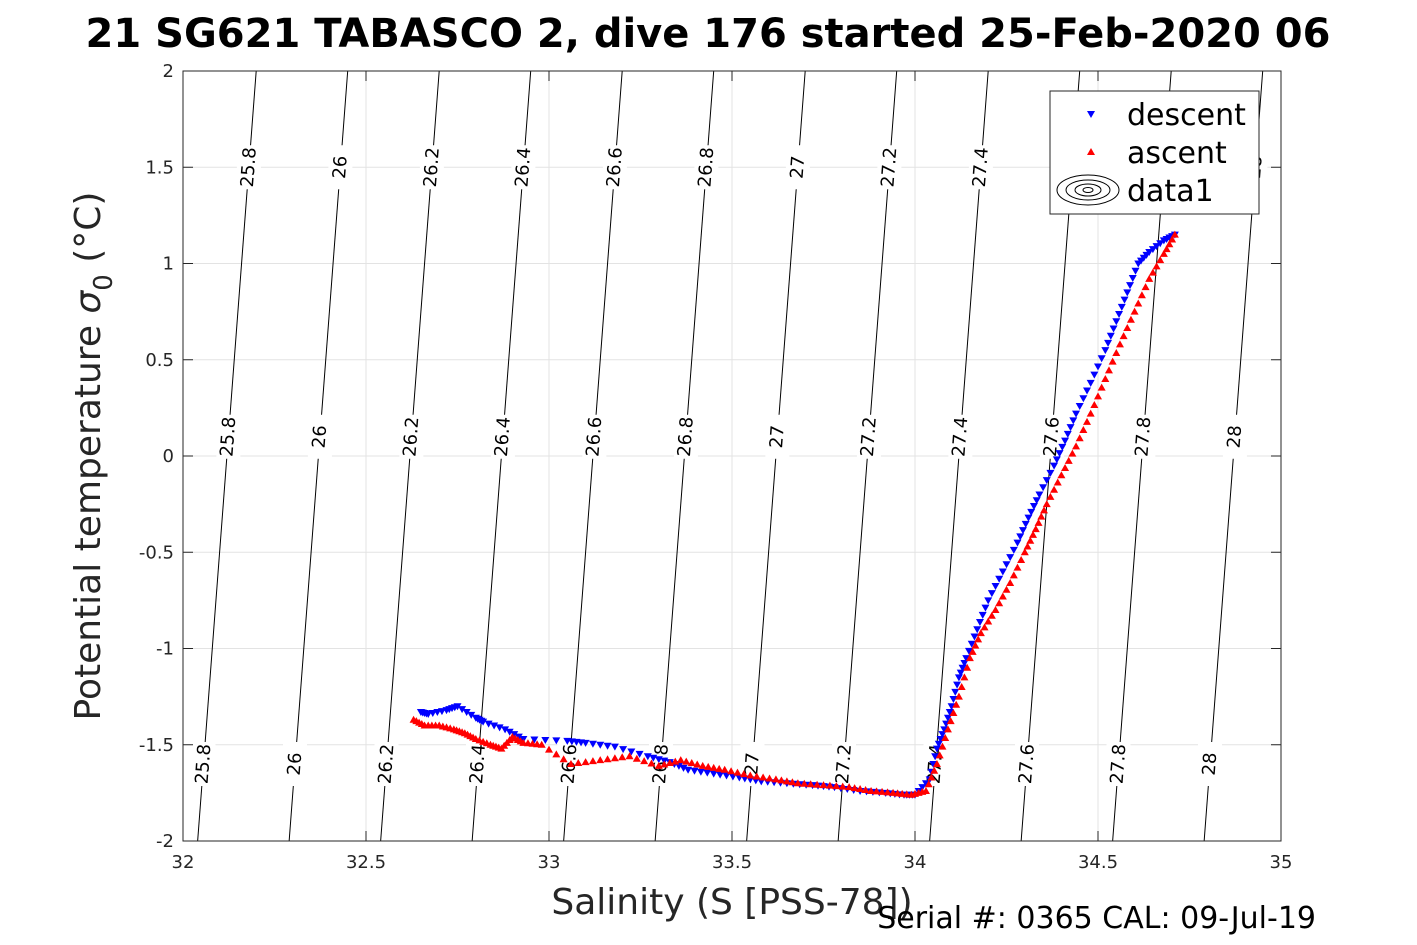  I want to click on legend-contour-symbol, so click(1088, 190).